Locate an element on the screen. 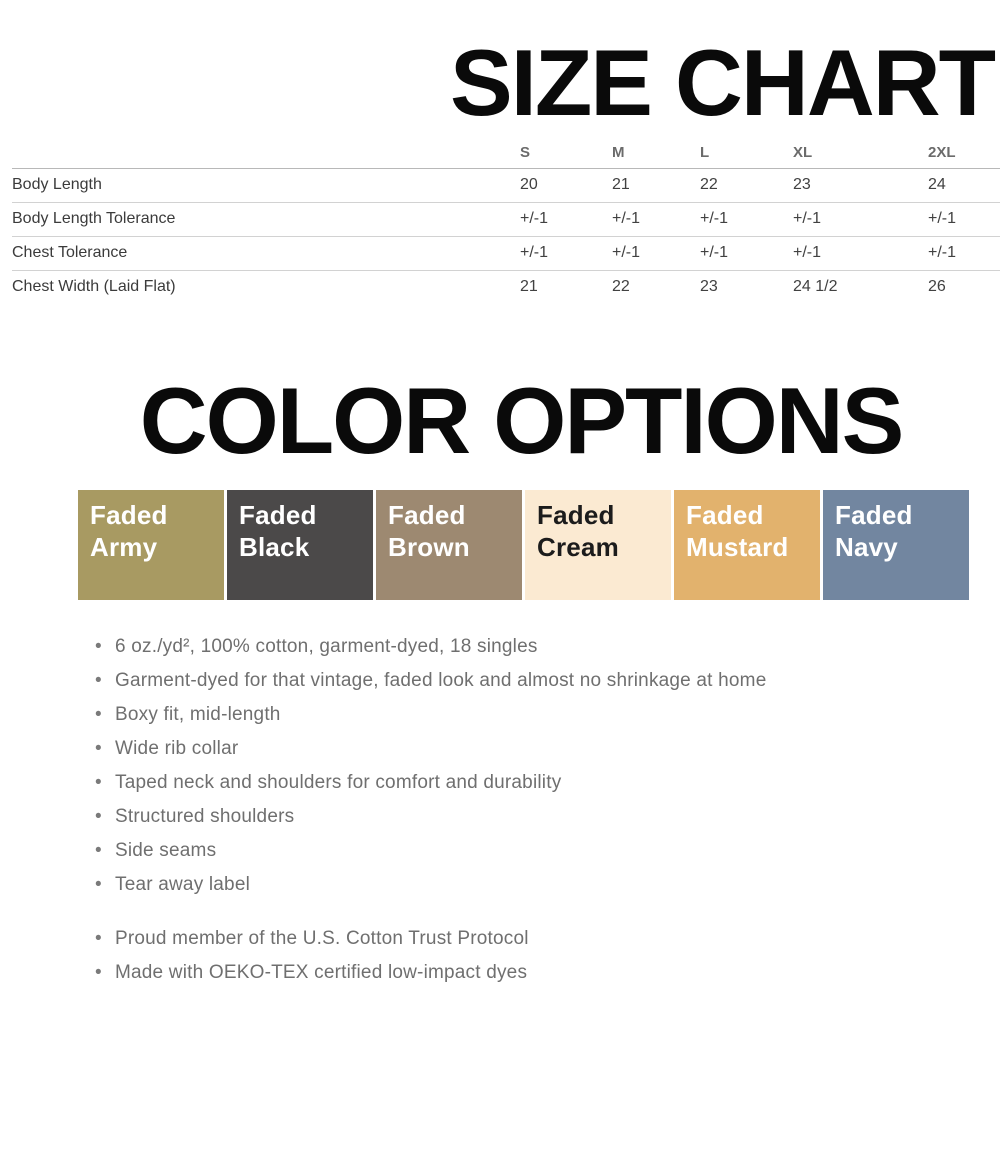 This screenshot has height=1152, width=1000. list-item: Structured shoulders is located at coordinates (546, 817).